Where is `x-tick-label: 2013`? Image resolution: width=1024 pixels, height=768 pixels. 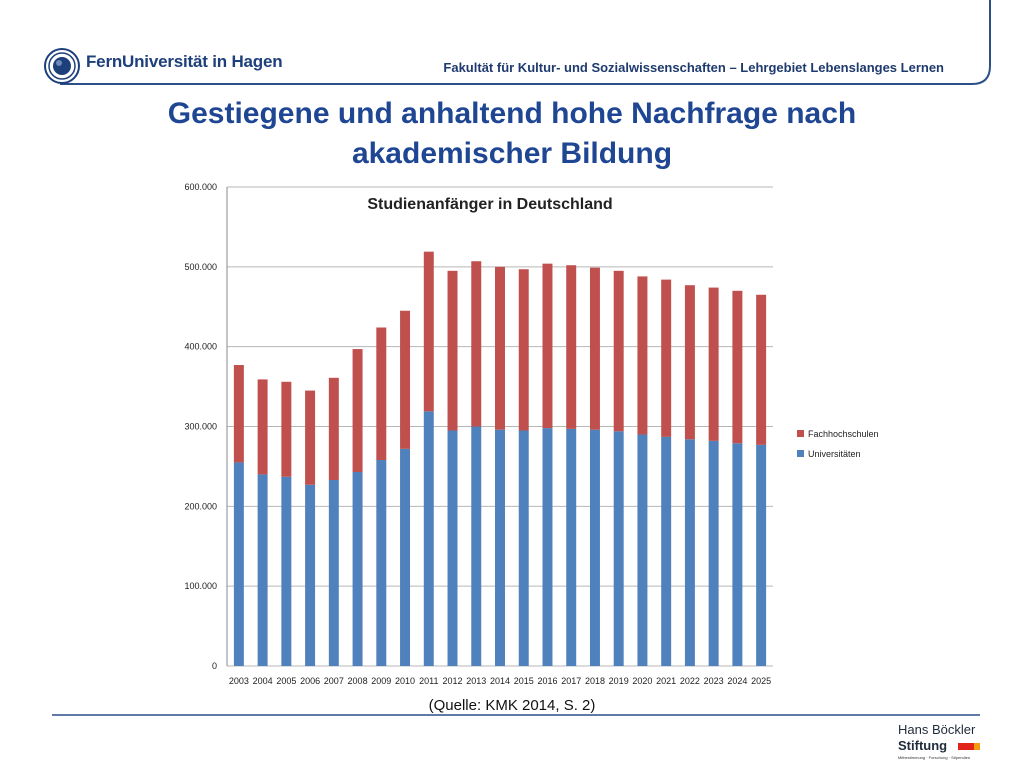
x-tick-label: 2013 is located at coordinates (476, 681).